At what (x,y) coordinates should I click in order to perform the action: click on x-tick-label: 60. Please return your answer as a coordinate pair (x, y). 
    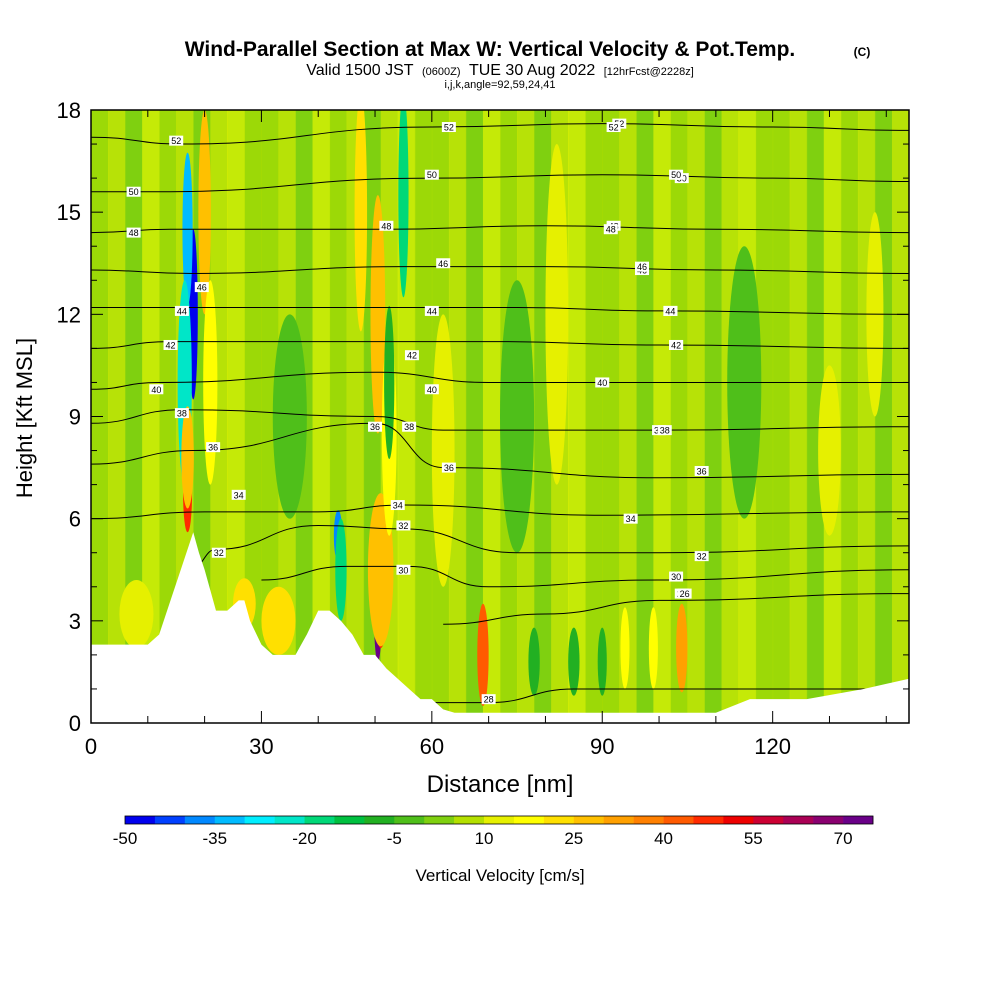
    Looking at the image, I should click on (432, 746).